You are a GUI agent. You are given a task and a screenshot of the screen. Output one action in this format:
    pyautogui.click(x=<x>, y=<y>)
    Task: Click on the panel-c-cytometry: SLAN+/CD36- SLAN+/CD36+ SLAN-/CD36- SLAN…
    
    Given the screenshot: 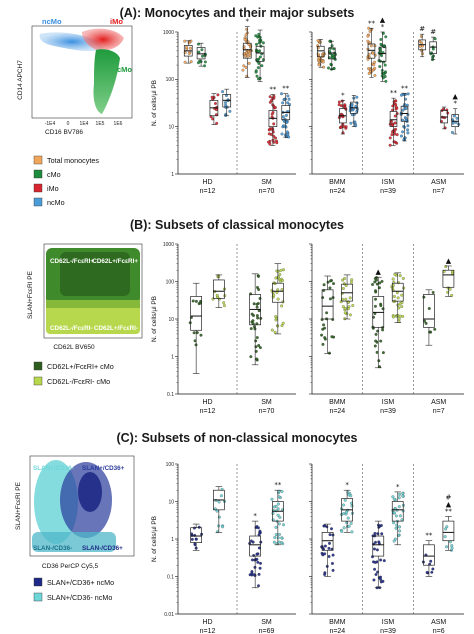 What is the action you would take?
    pyautogui.click(x=75, y=512)
    